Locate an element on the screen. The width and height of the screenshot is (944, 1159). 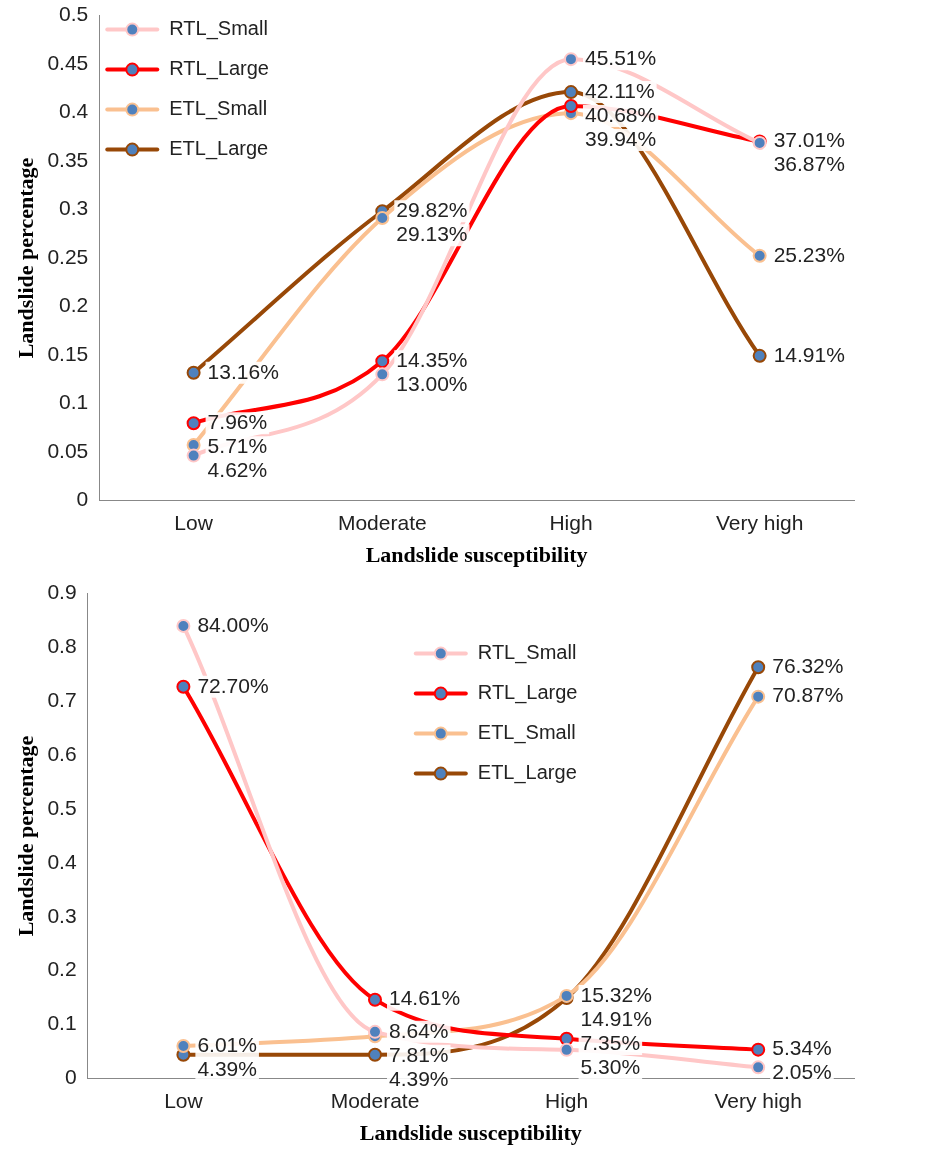
data-label: 7.81% is located at coordinates (419, 1054).